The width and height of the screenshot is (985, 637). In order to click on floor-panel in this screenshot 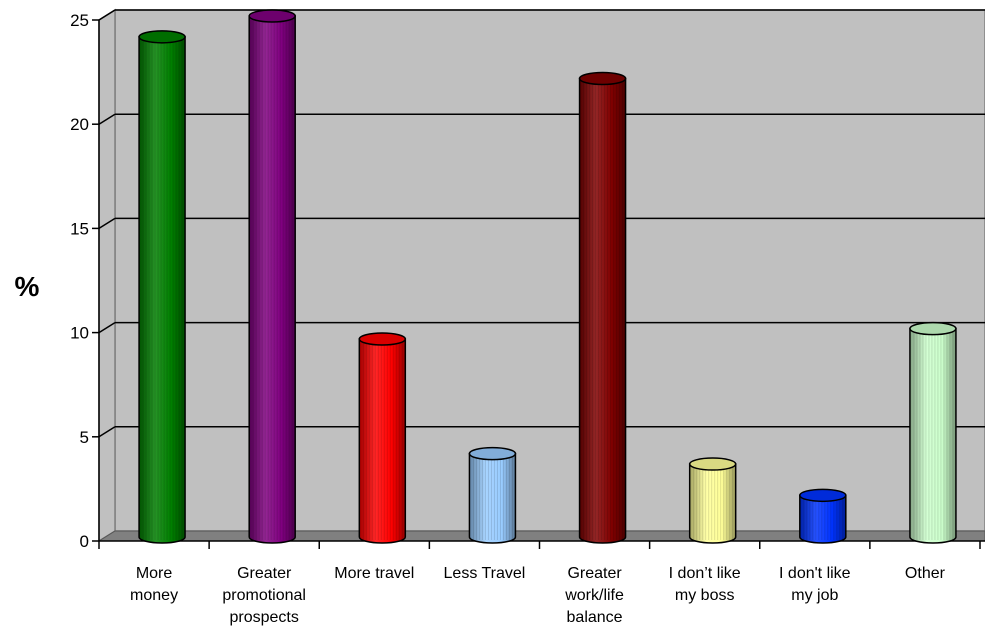, I will do `click(541, 536)`.